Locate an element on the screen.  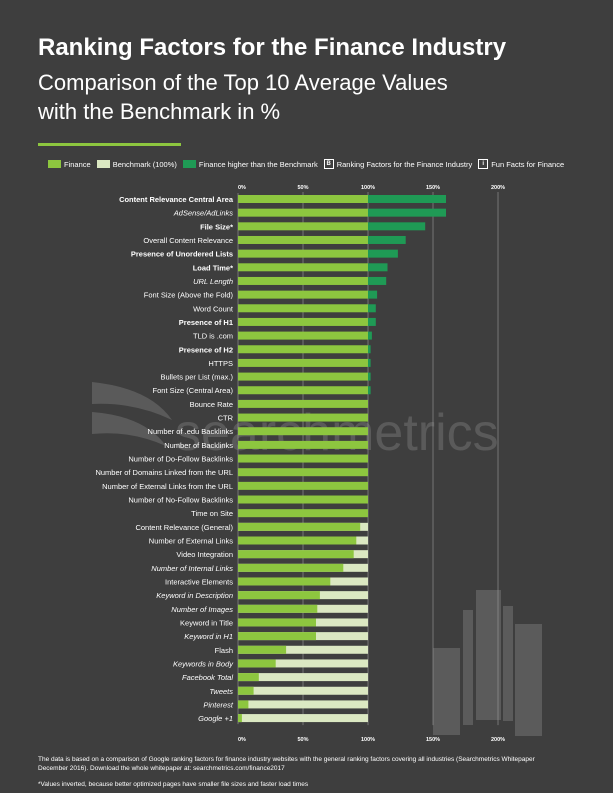
category-label: Content Relevance (General) is located at coordinates (184, 527).